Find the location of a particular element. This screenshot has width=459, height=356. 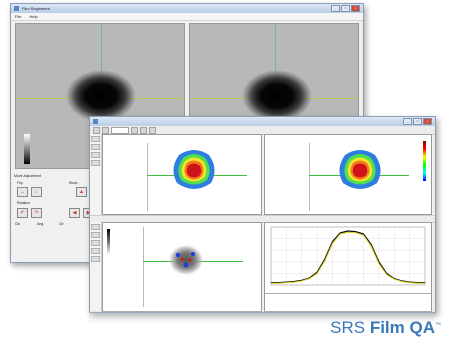

stats-table is located at coordinates (348, 302).